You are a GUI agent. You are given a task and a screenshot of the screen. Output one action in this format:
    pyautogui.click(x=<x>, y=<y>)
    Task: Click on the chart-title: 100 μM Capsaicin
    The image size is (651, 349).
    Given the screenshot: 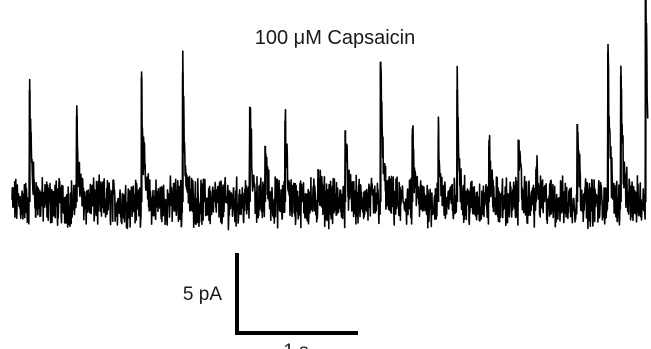 What is the action you would take?
    pyautogui.click(x=335, y=38)
    